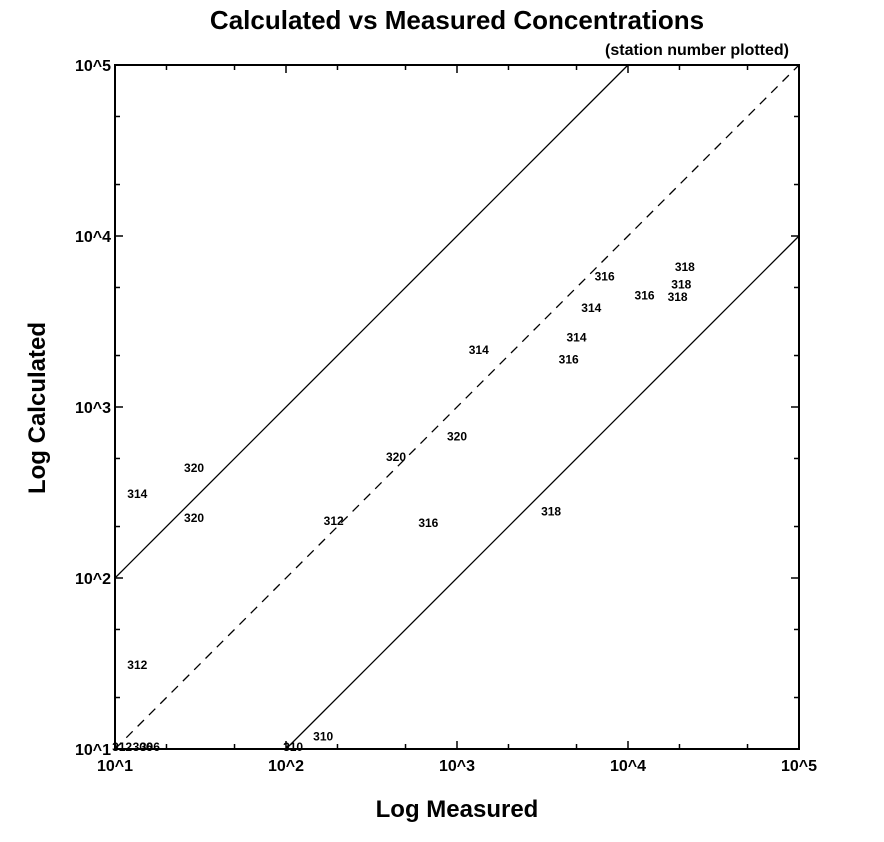 The height and width of the screenshot is (842, 884). I want to click on y-tick-label: 10^1, so click(93, 750).